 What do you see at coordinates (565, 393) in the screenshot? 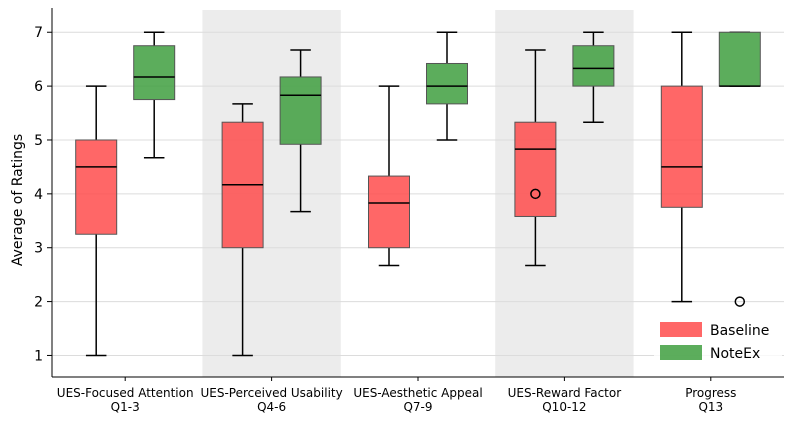
I see `x-tick-label: UES-Reward Factor` at bounding box center [565, 393].